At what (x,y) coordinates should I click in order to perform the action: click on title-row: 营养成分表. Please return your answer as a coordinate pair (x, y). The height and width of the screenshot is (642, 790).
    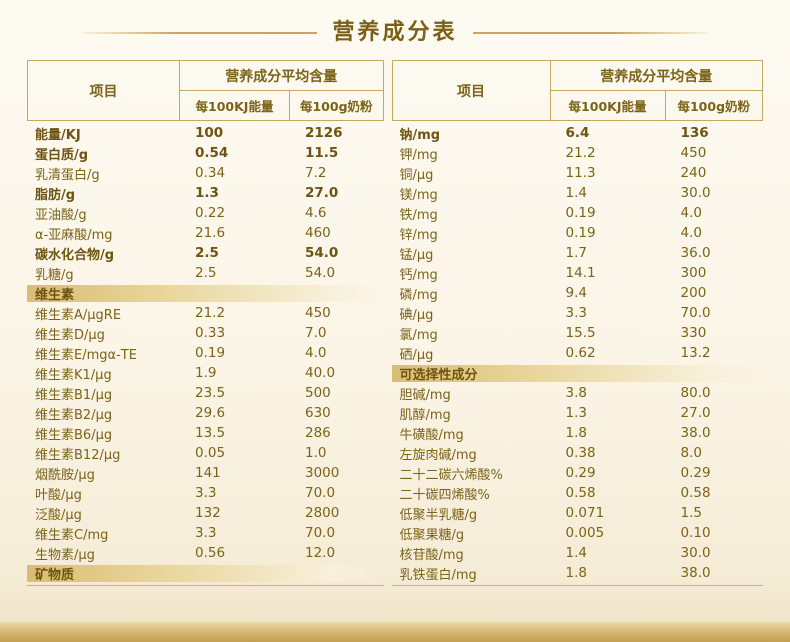
    Looking at the image, I should click on (395, 30).